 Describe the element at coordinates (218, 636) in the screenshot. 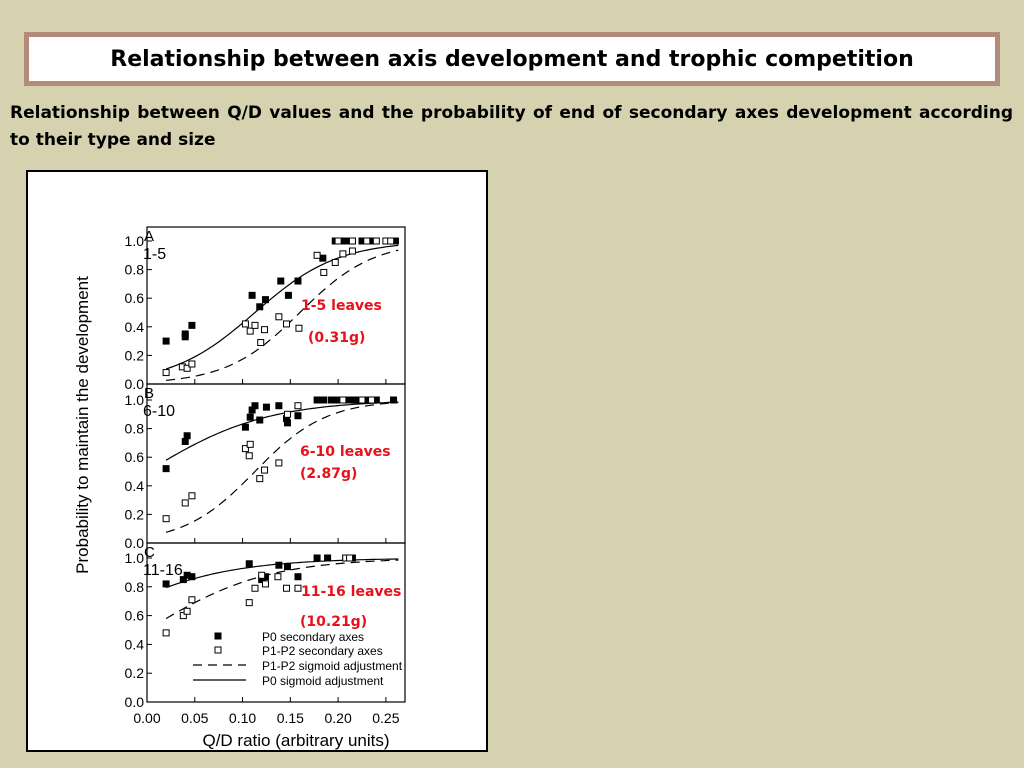

I see `legend-filled-square` at that location.